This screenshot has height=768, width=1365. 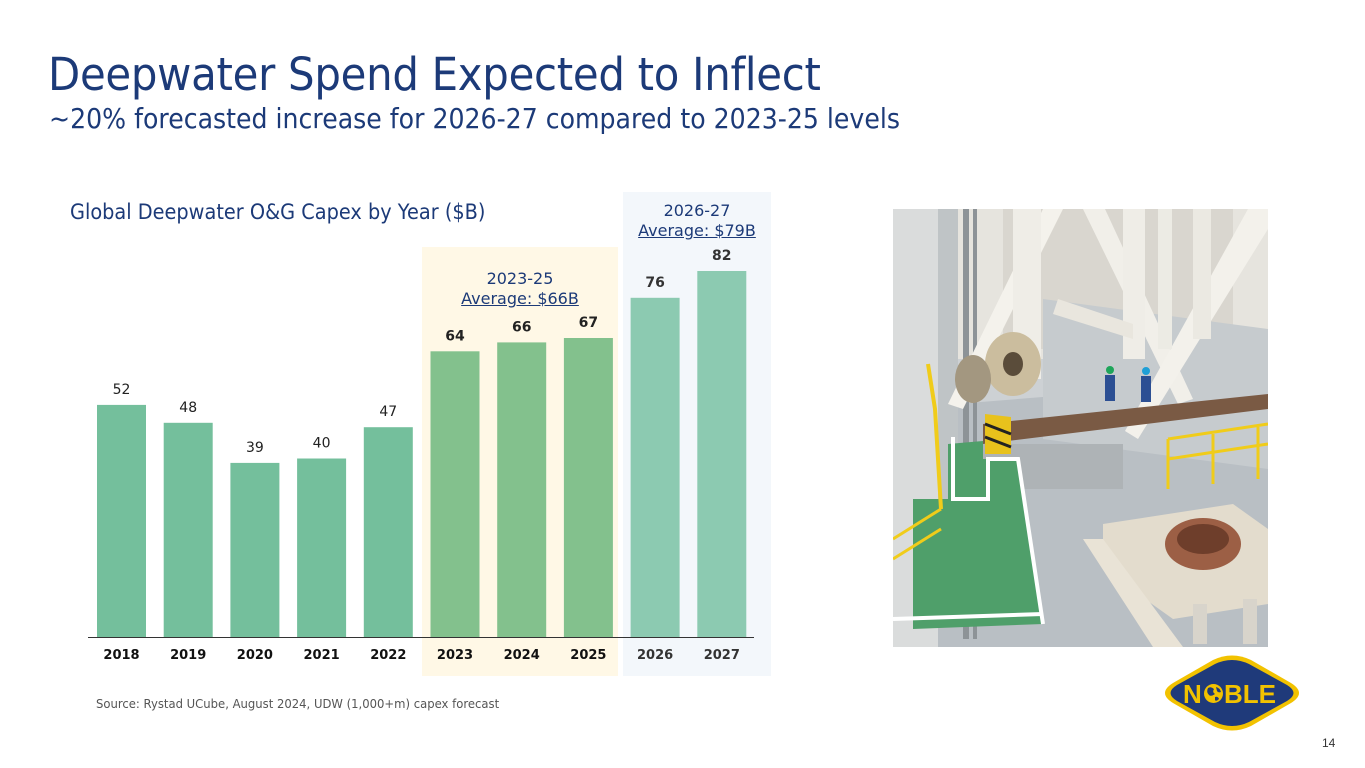 What do you see at coordinates (322, 655) in the screenshot?
I see `tick-label-2021: 2021` at bounding box center [322, 655].